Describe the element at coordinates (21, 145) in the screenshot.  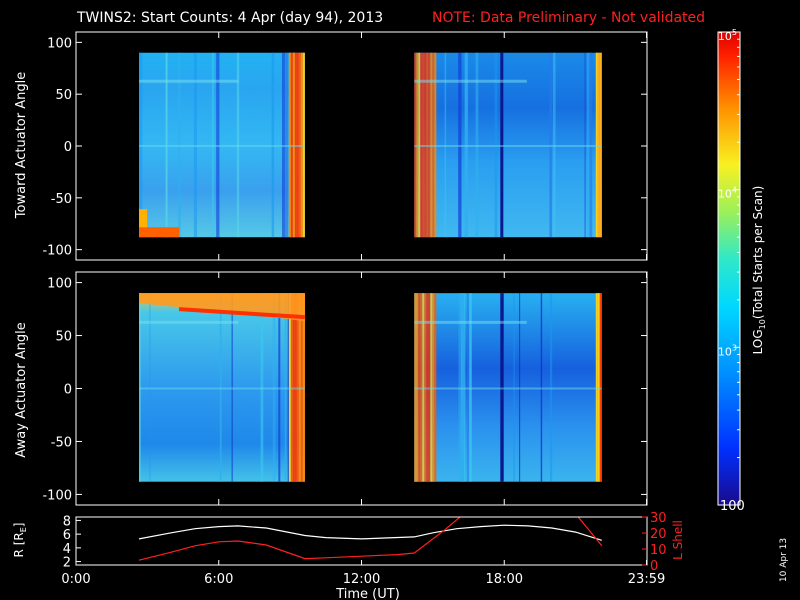
I see `toward-ylabel: Toward Actuator Angle` at that location.